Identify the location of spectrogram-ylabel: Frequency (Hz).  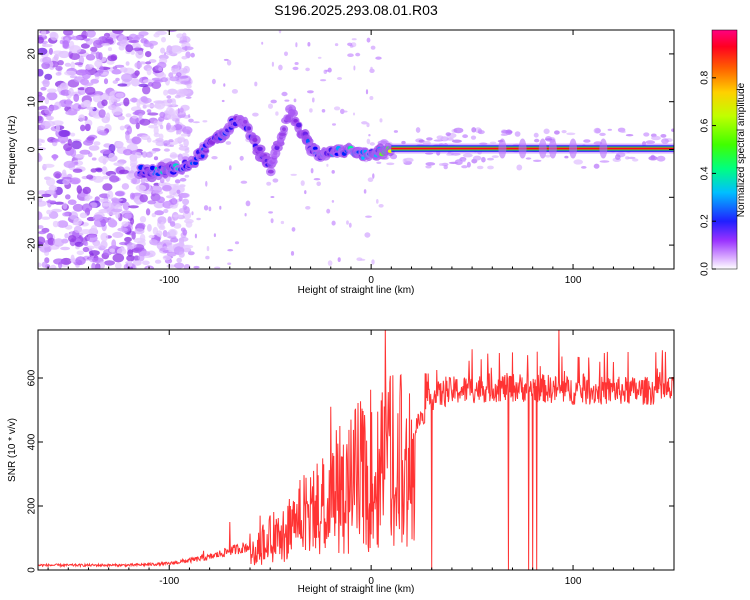
(12, 150).